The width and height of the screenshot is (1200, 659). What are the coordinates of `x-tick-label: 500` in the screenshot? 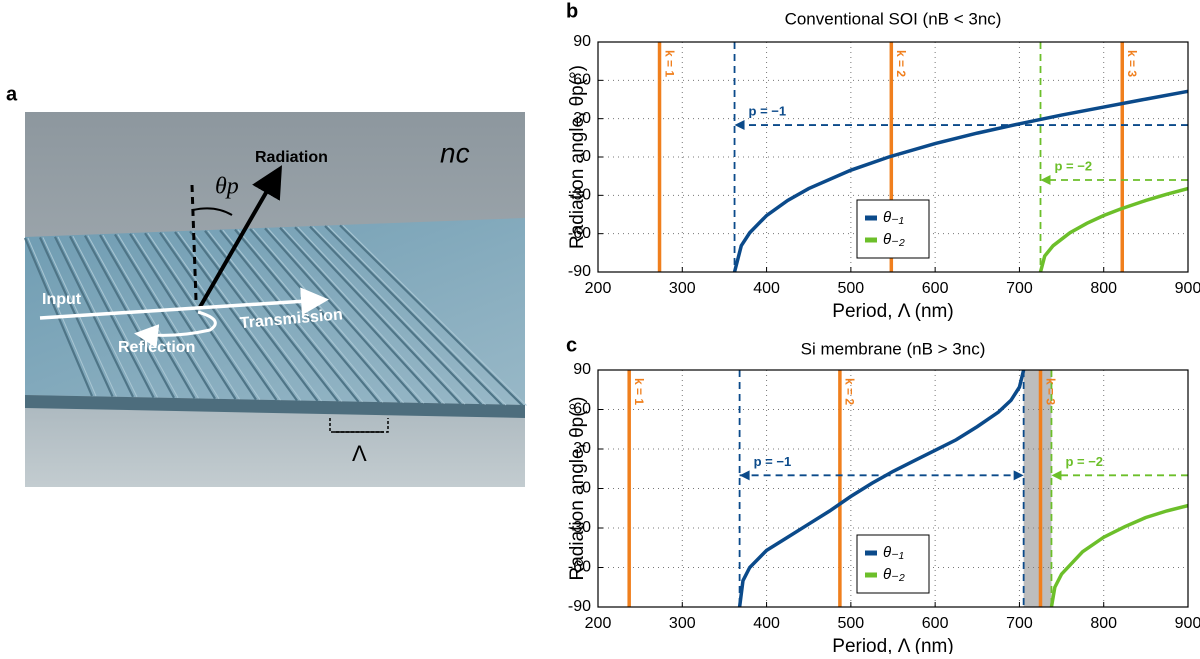 It's located at (851, 288).